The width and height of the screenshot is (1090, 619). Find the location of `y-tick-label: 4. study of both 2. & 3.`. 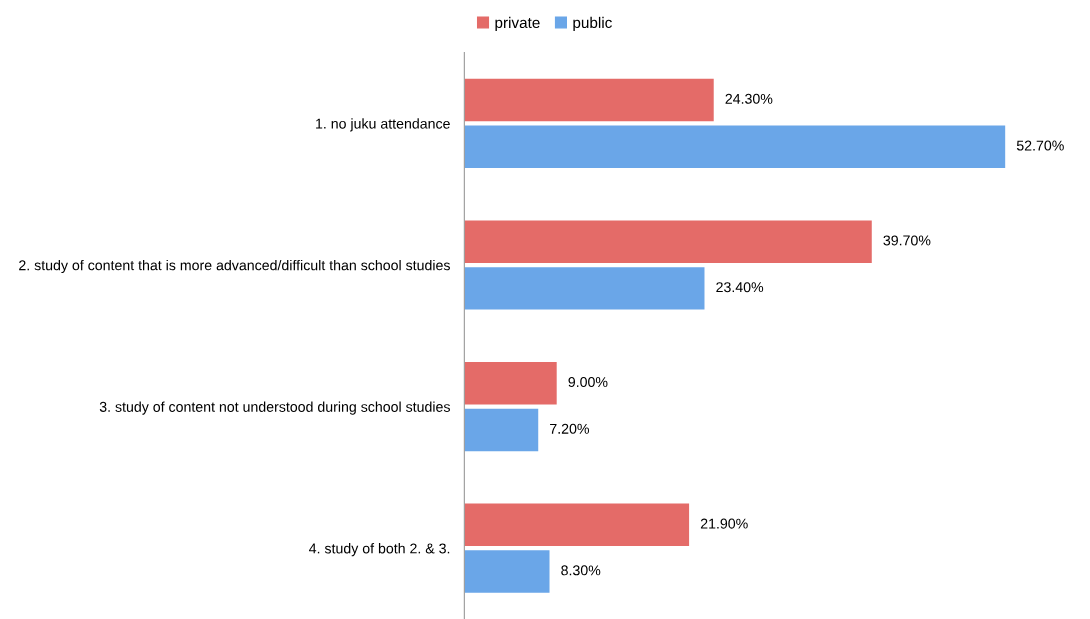

y-tick-label: 4. study of both 2. & 3. is located at coordinates (379, 550).